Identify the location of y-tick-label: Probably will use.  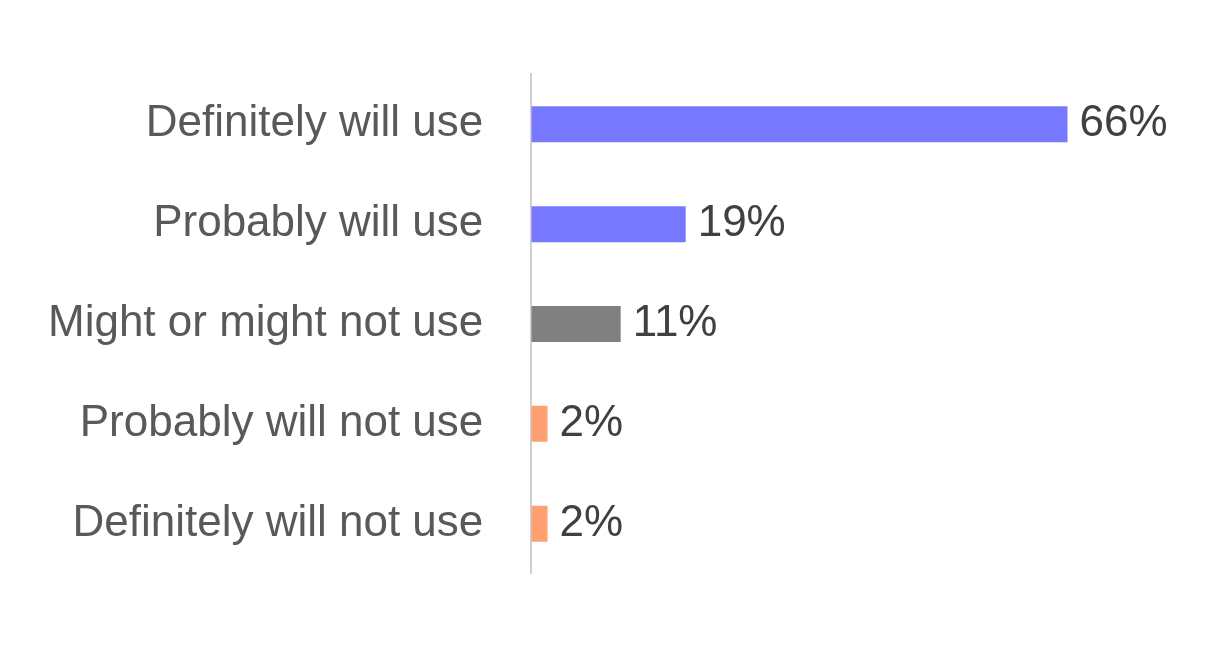
(318, 221).